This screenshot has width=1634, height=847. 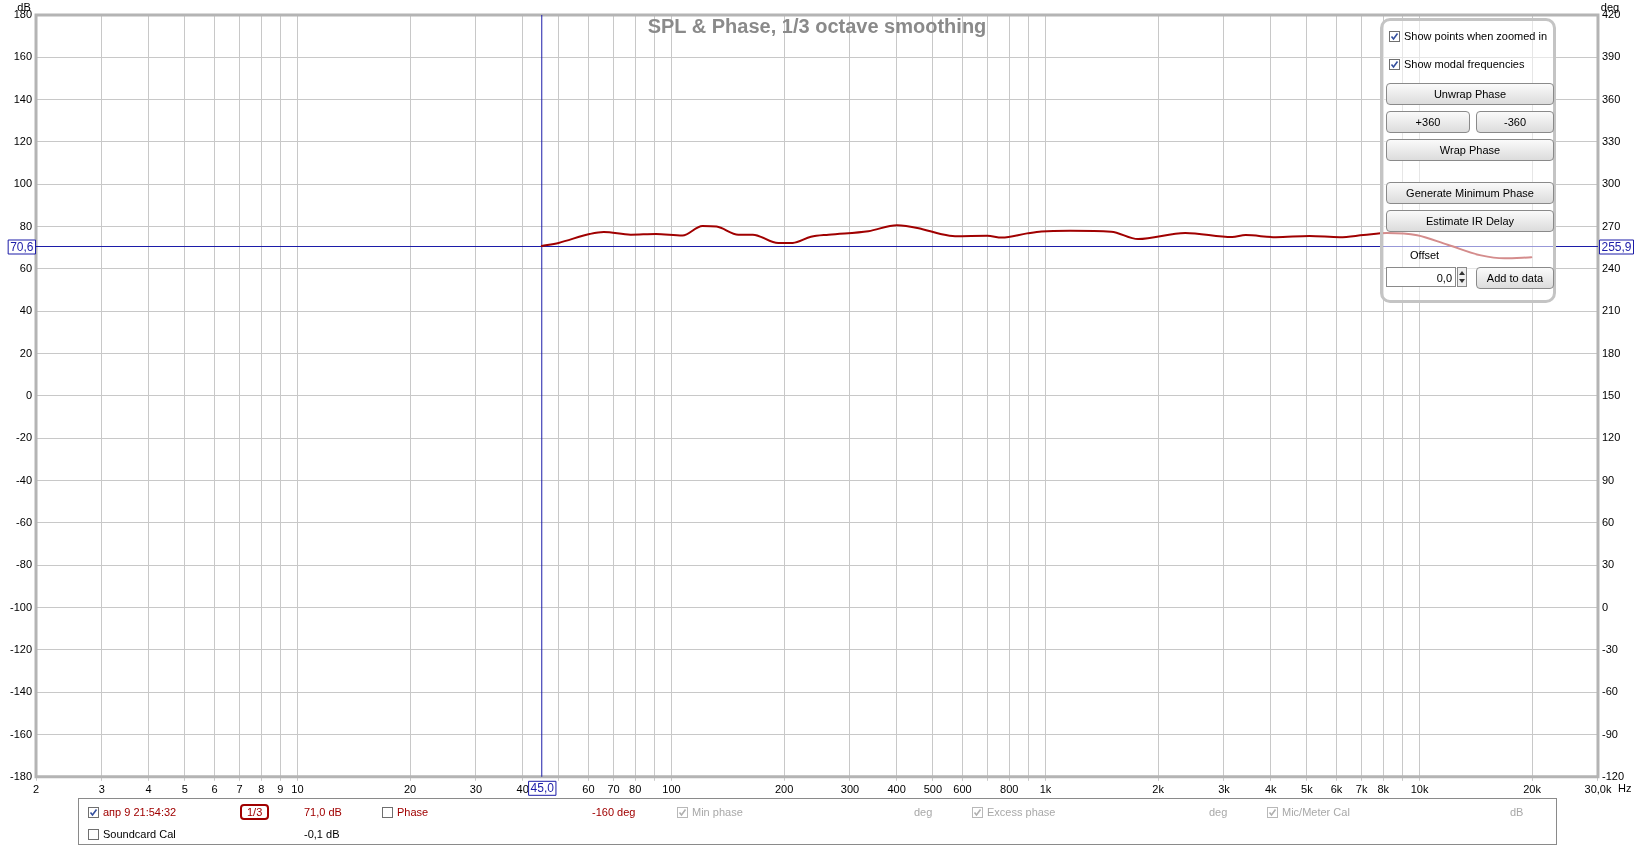 What do you see at coordinates (613, 789) in the screenshot?
I see `x-tick-label: 70` at bounding box center [613, 789].